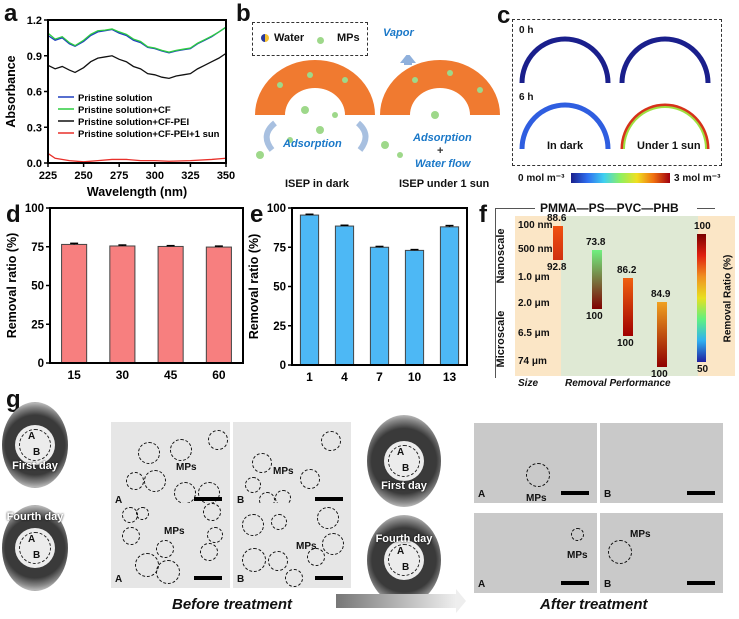 This screenshot has width=739, height=619. I want to click on removal-bar-ps, so click(597, 279).